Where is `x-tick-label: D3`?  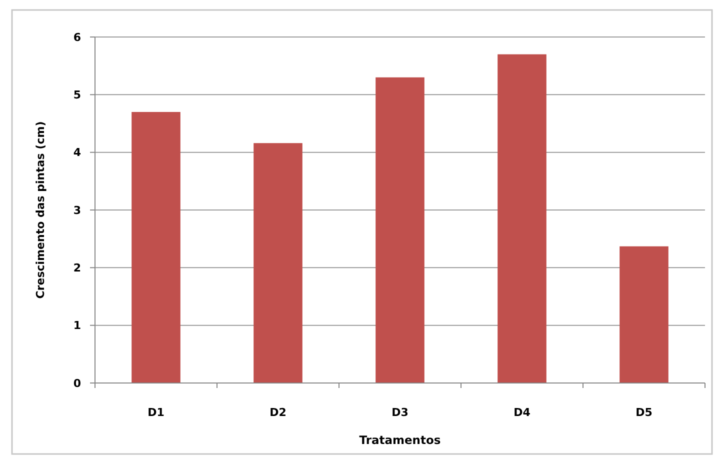 x-tick-label: D3 is located at coordinates (400, 412).